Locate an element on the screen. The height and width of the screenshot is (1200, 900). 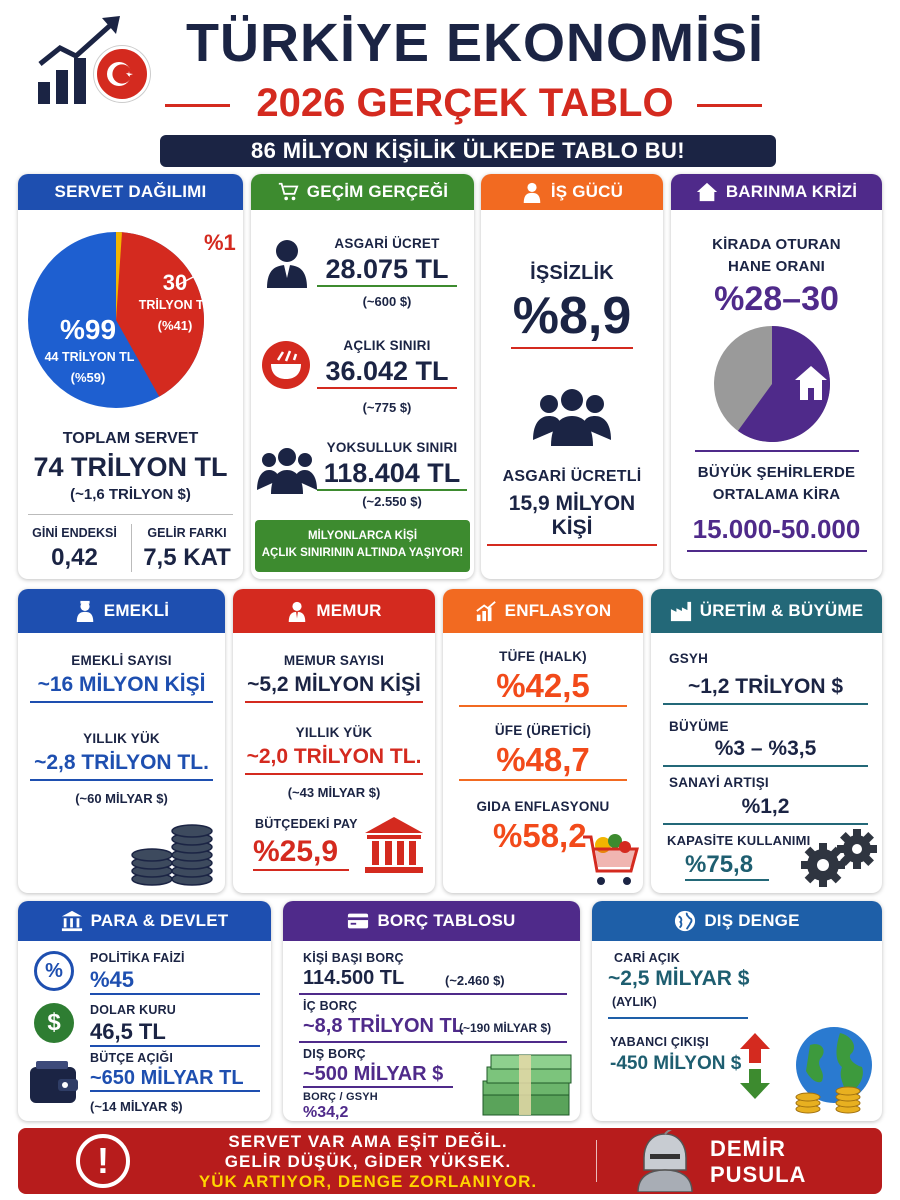
ppi-value: %48,7 is located at coordinates (543, 761).